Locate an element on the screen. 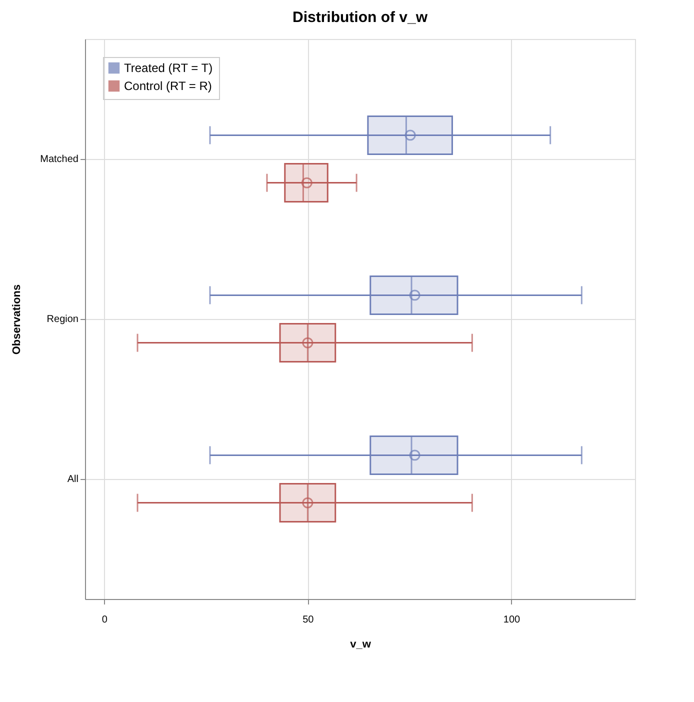  legend-label: Treated (RT = T) is located at coordinates (168, 68).